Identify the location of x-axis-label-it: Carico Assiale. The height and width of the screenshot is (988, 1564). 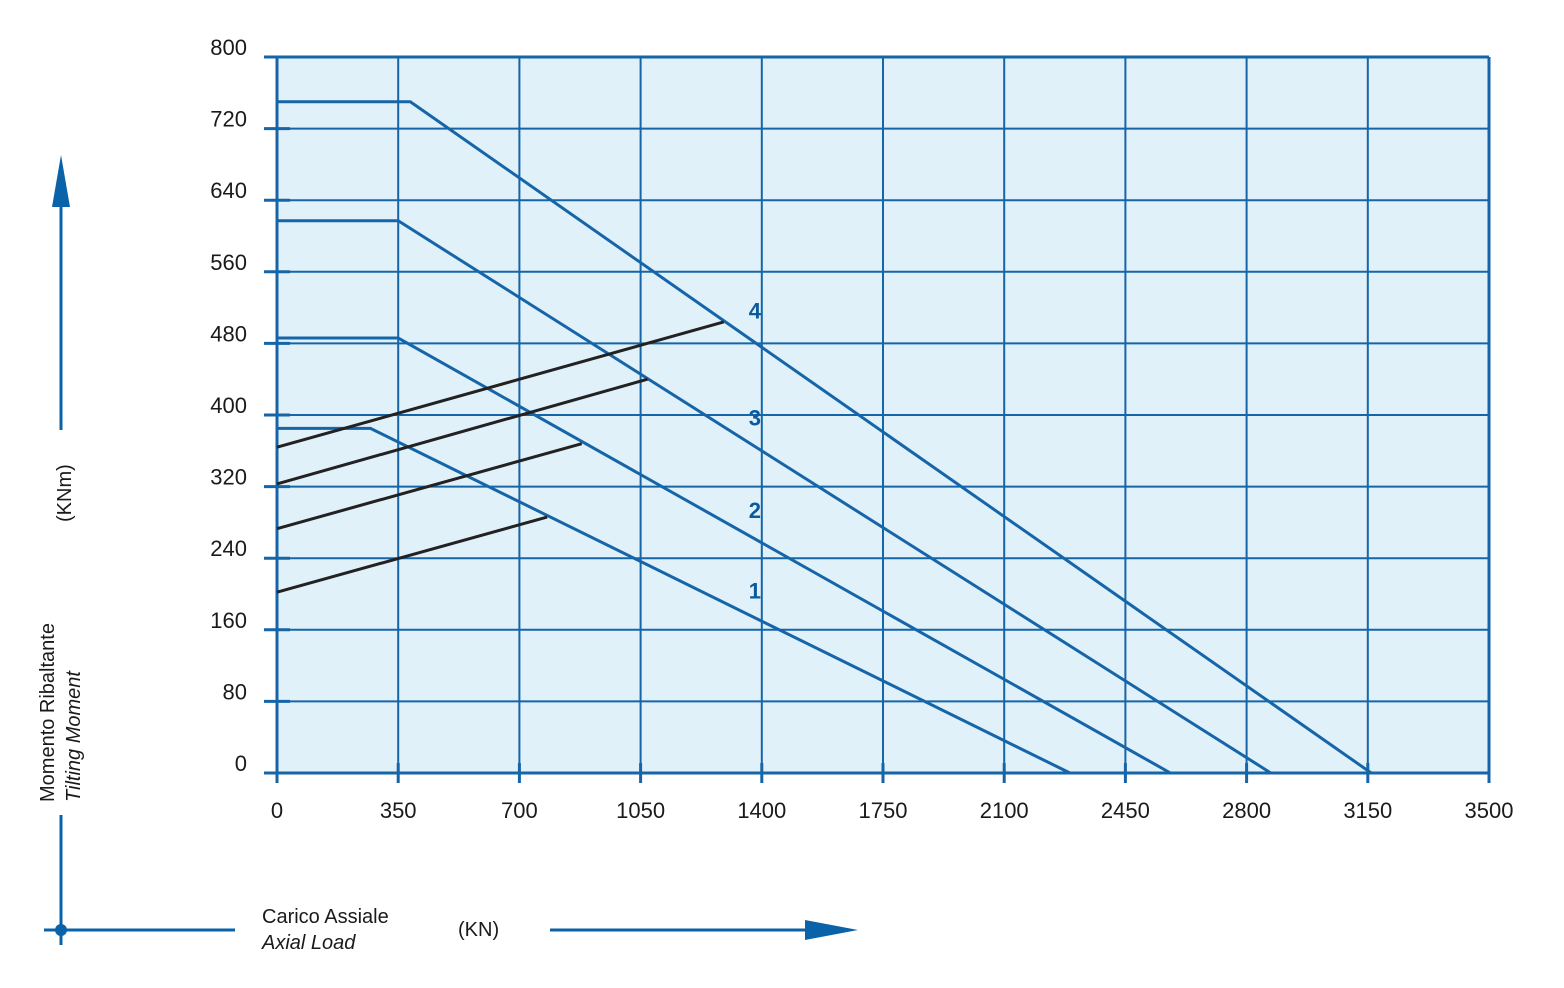
(325, 917).